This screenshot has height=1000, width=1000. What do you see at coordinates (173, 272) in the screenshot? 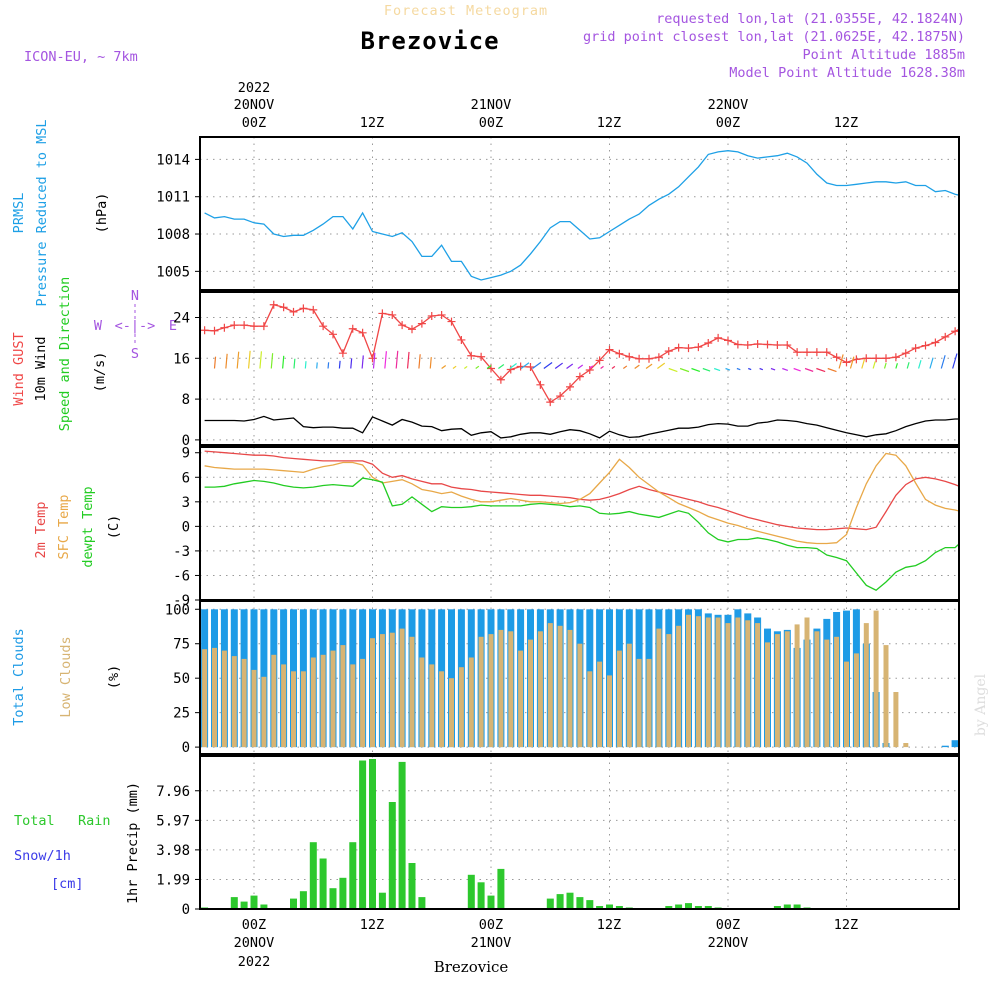
I see `y-tick-label: 1005` at bounding box center [173, 272].